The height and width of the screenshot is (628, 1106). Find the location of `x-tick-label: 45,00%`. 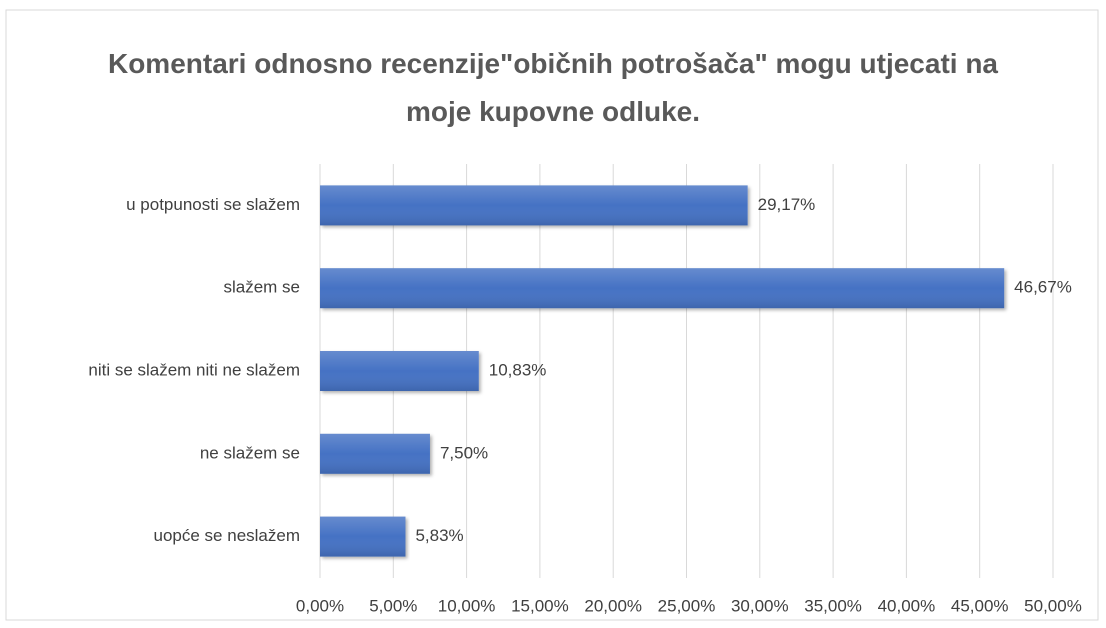

x-tick-label: 45,00% is located at coordinates (980, 605).